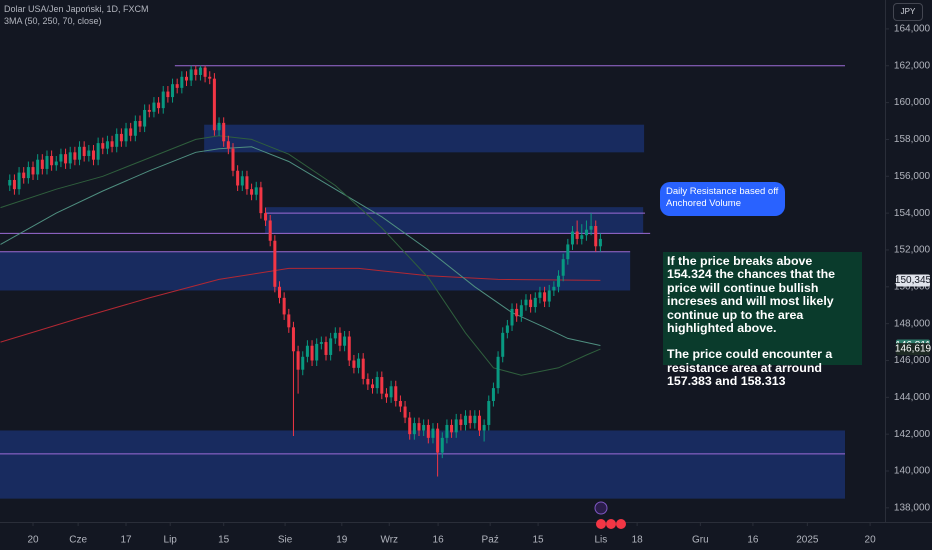 This screenshot has height=550, width=932. What do you see at coordinates (912, 323) in the screenshot?
I see `y-tick-label: 148,000` at bounding box center [912, 323].